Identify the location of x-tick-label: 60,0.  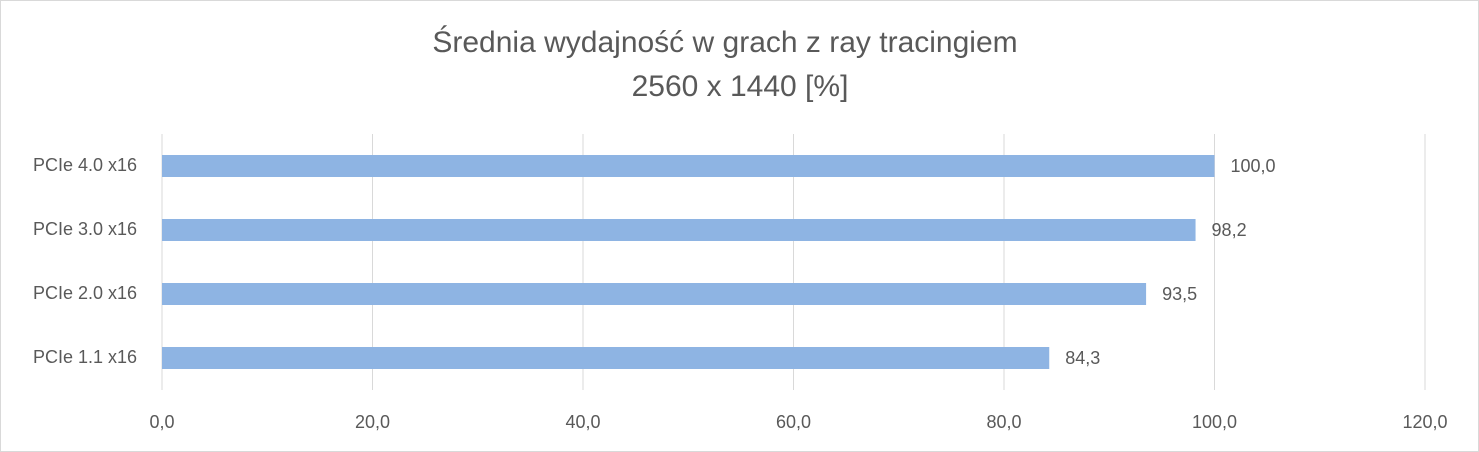
(793, 422).